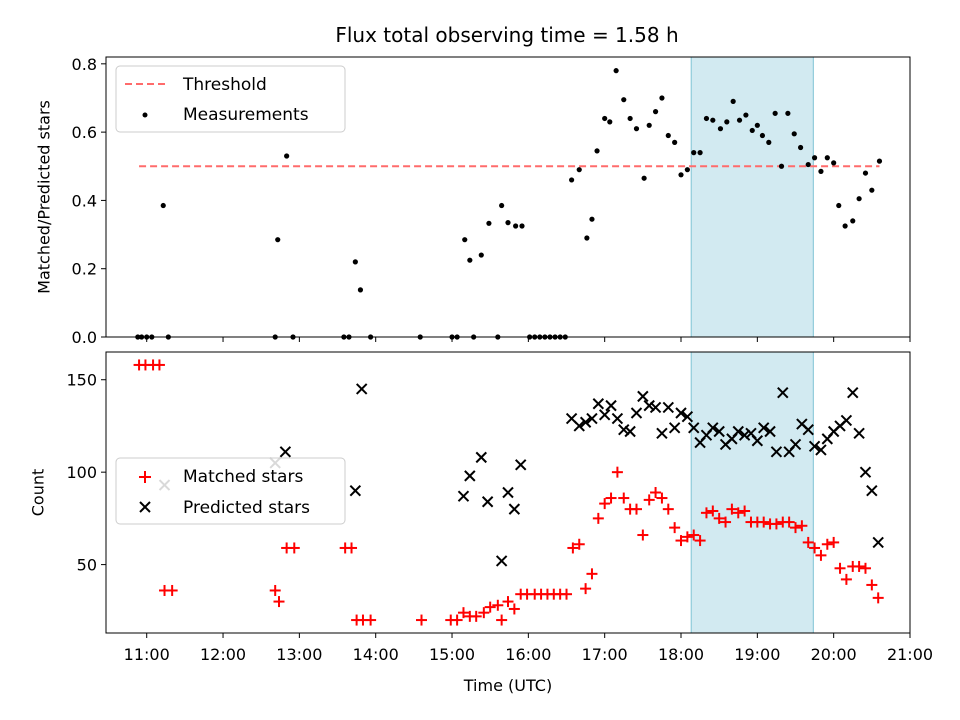  What do you see at coordinates (528, 654) in the screenshot?
I see `x-tick-label: 16:00` at bounding box center [528, 654].